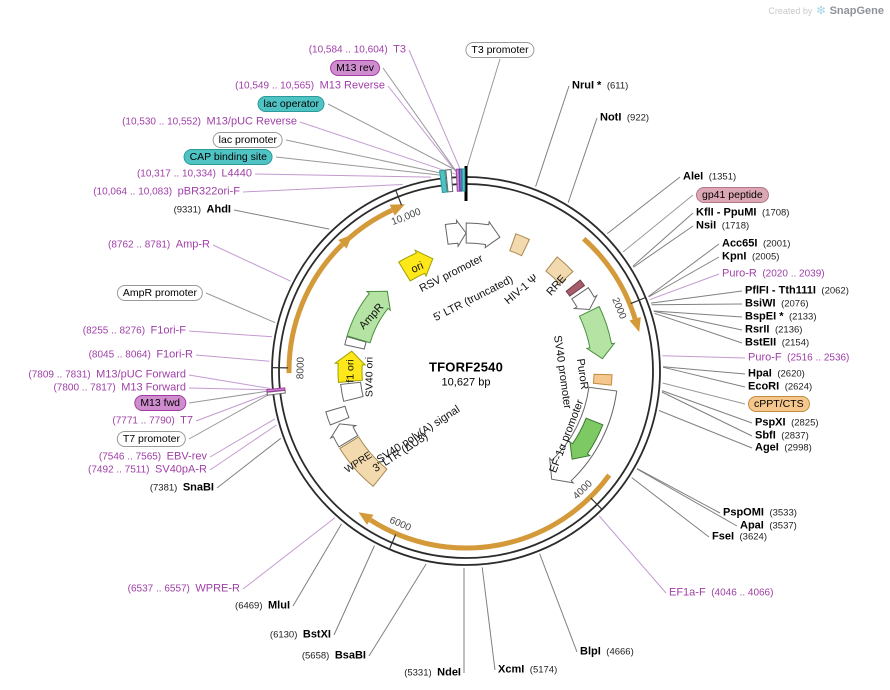  I want to click on callout-puro-f: Puro-F (2516 .. 2536), so click(798, 358).